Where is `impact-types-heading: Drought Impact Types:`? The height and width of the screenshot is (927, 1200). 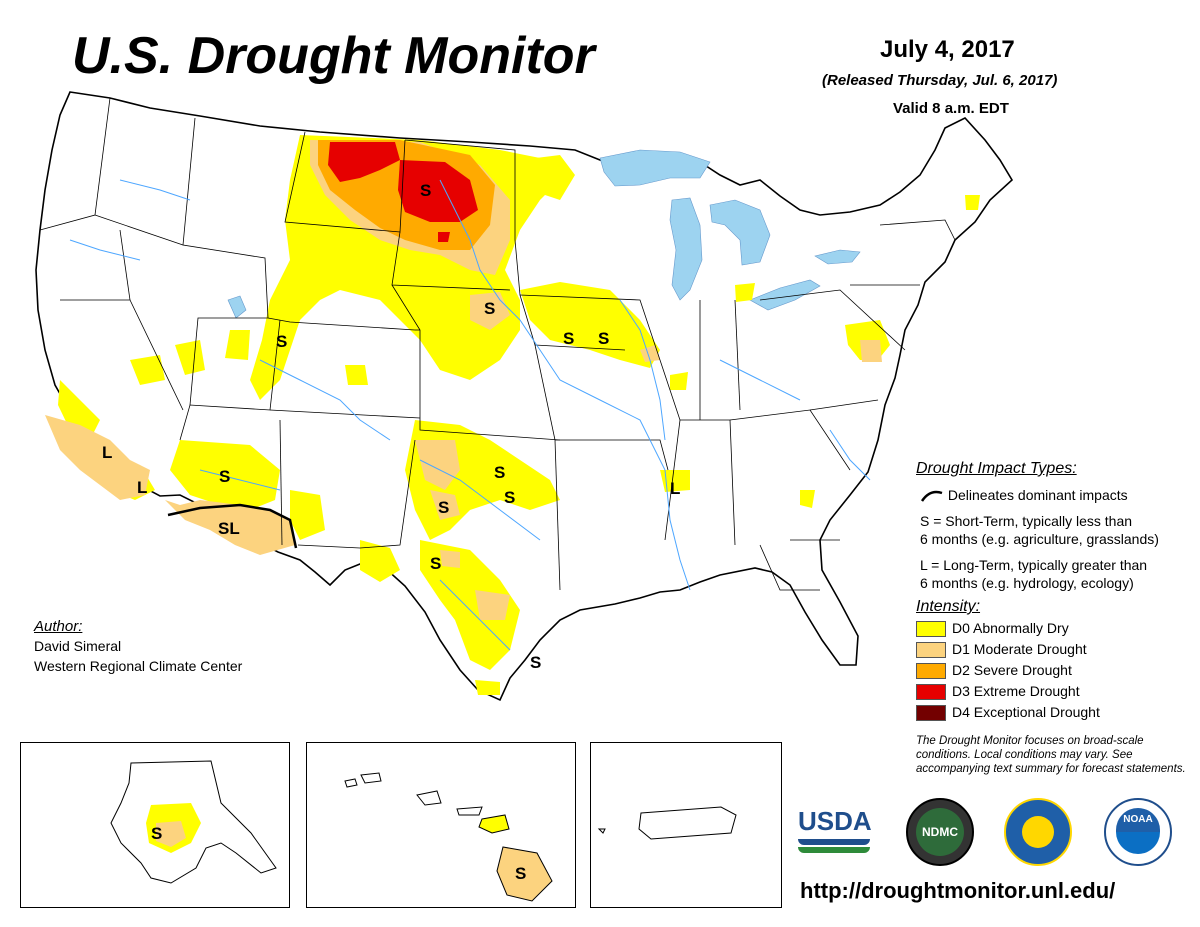 impact-types-heading: Drought Impact Types: is located at coordinates (996, 468).